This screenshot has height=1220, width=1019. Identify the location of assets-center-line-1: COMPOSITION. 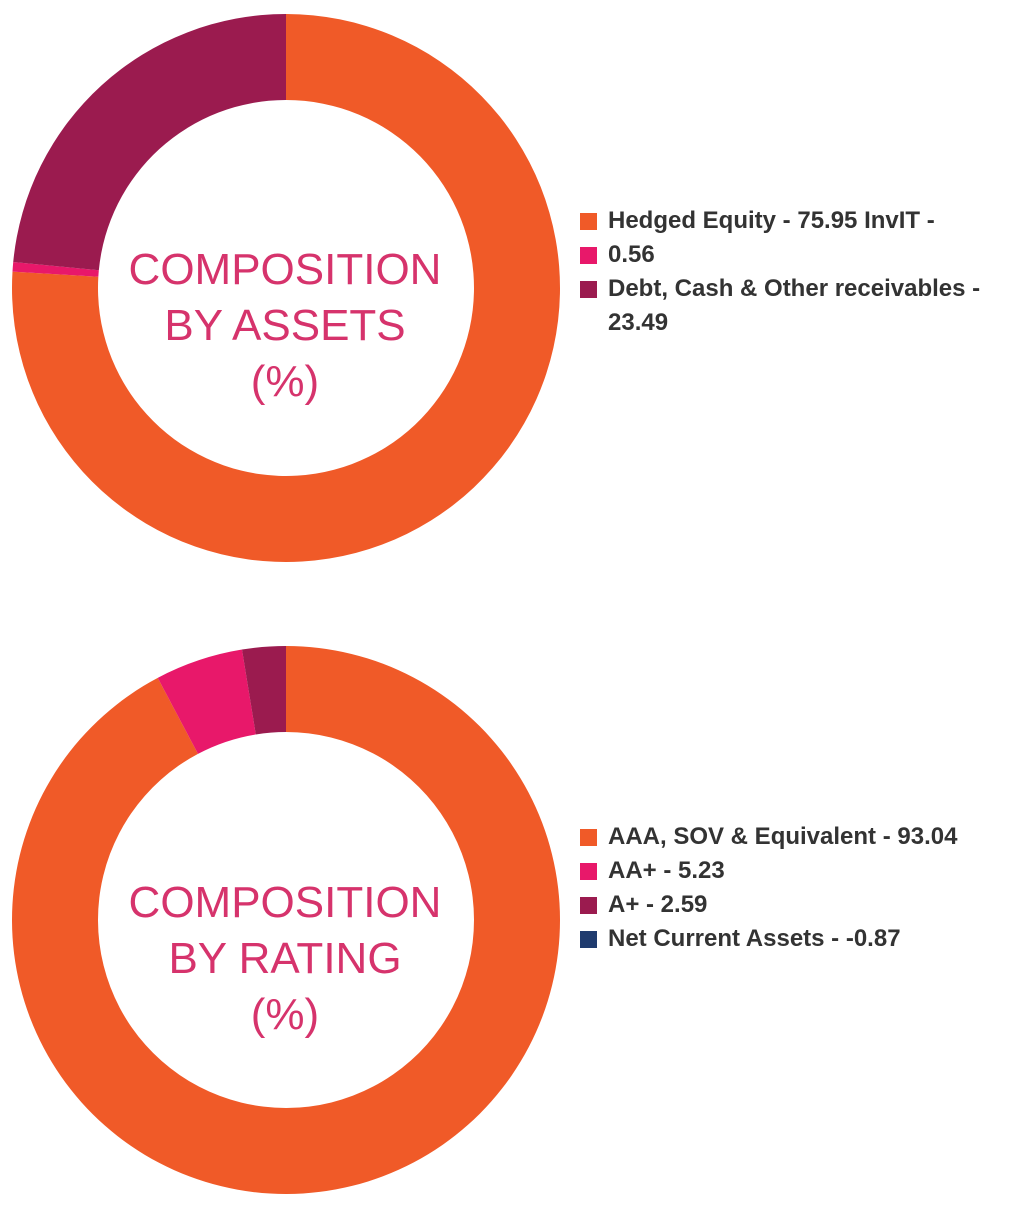
(285, 269).